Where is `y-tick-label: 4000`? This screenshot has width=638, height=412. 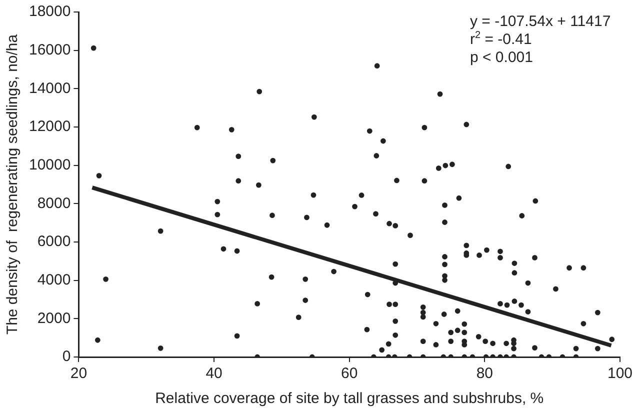 y-tick-label: 4000 is located at coordinates (54, 279).